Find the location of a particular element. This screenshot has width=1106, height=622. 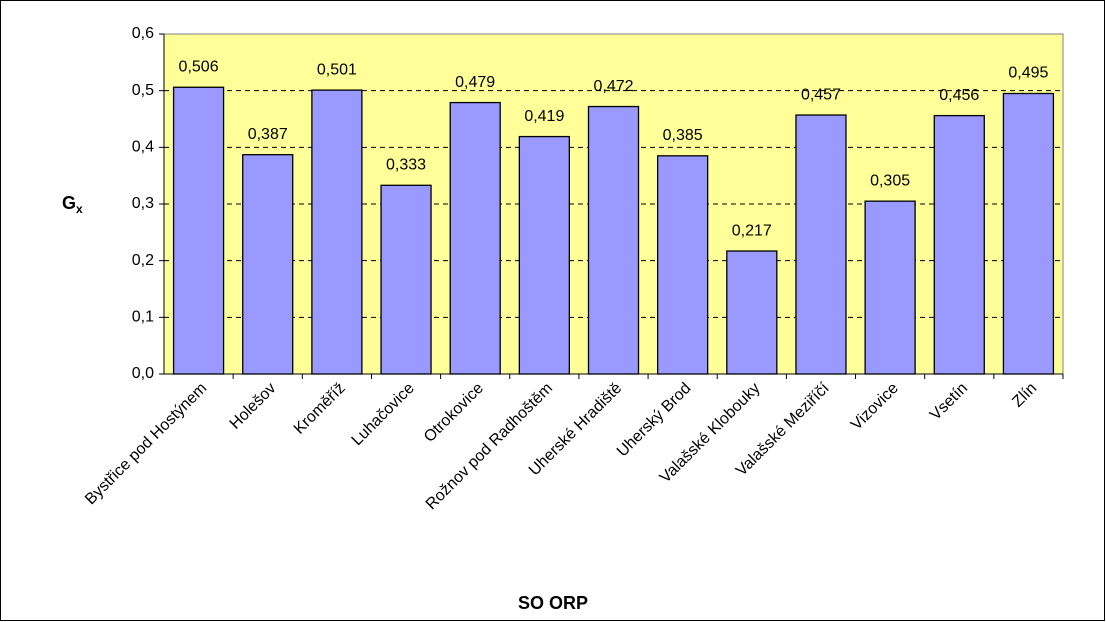

y-tick-label: 0,5 is located at coordinates (143, 90).